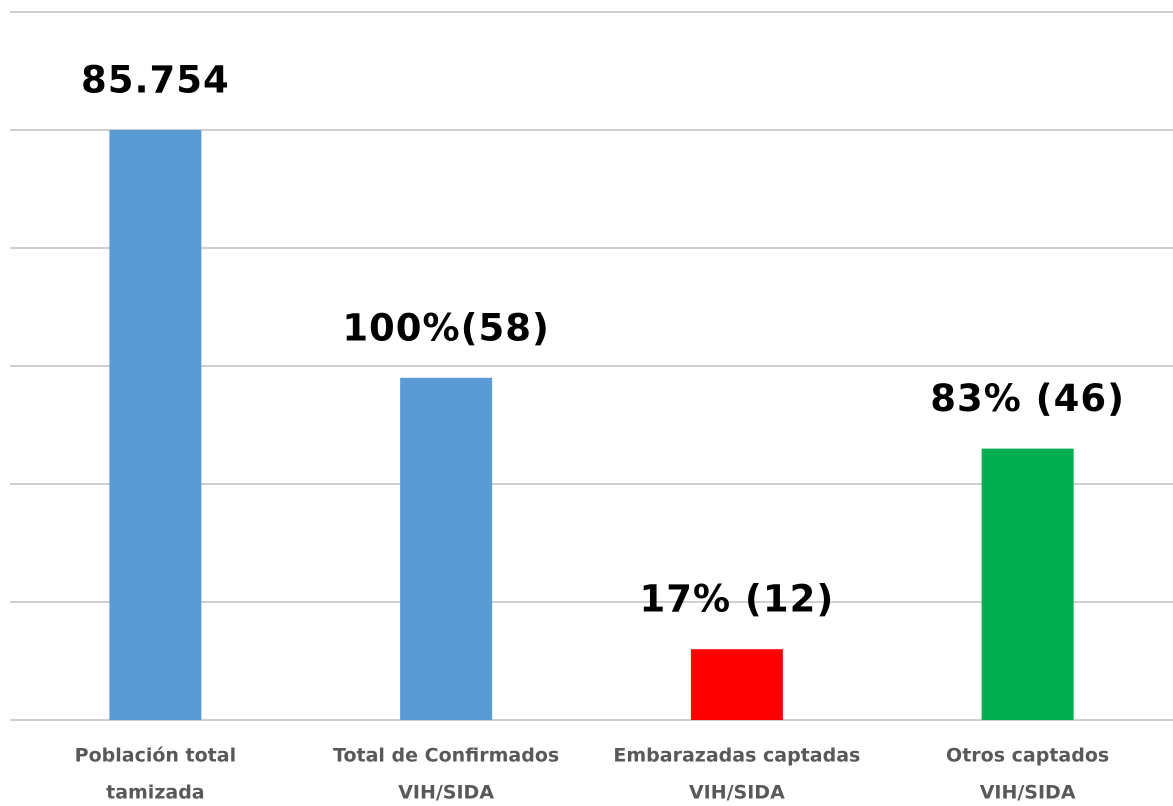  What do you see at coordinates (446, 327) in the screenshot?
I see `data-label: 100%(58)` at bounding box center [446, 327].